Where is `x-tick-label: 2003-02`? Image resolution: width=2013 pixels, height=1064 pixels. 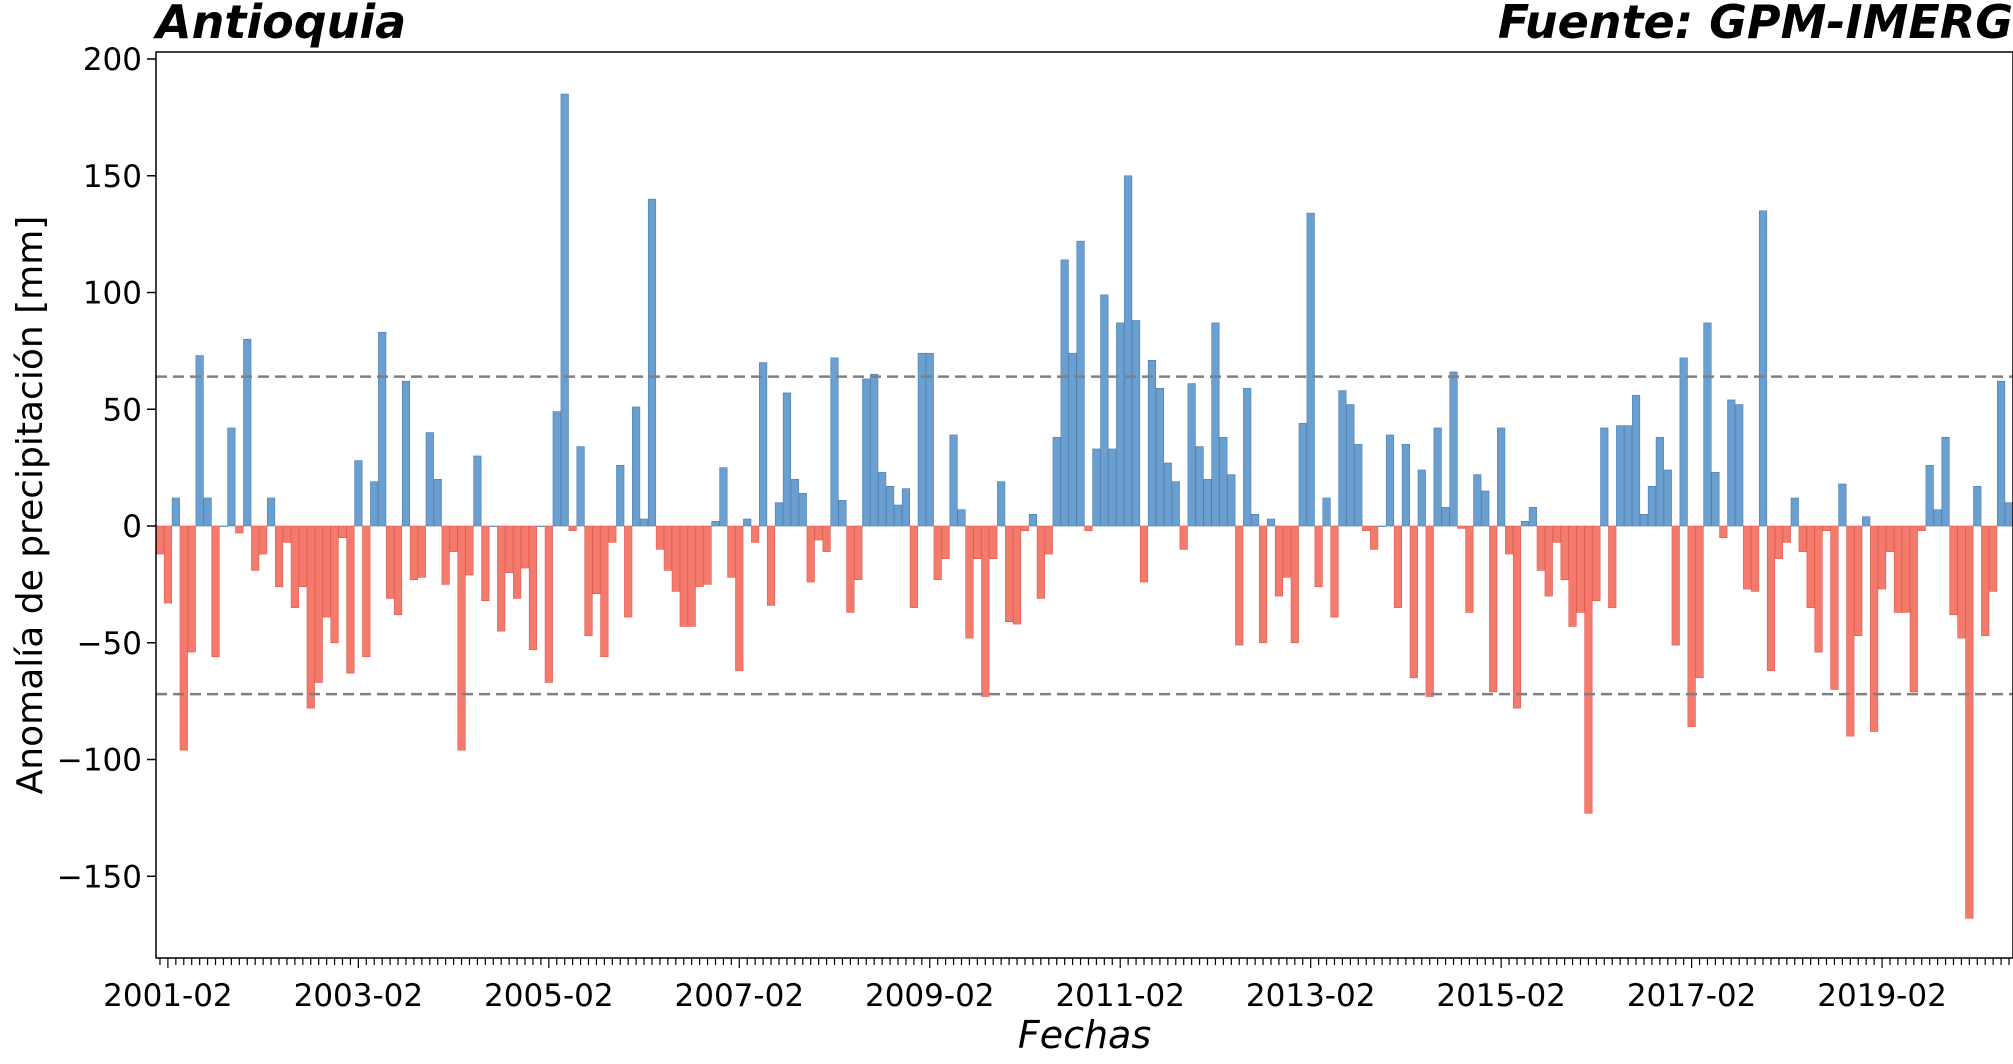 x-tick-label: 2003-02 is located at coordinates (359, 996).